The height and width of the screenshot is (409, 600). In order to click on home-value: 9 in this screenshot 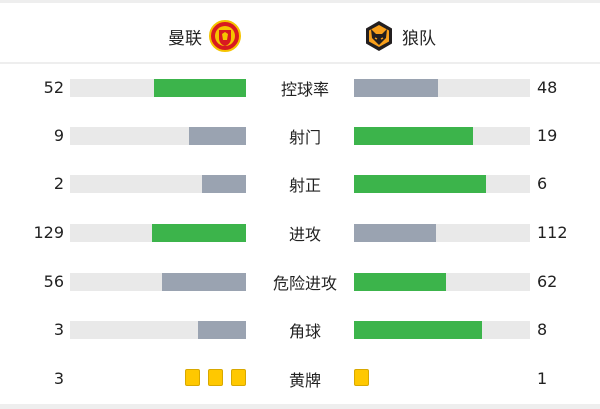, I will do `click(58, 135)`.